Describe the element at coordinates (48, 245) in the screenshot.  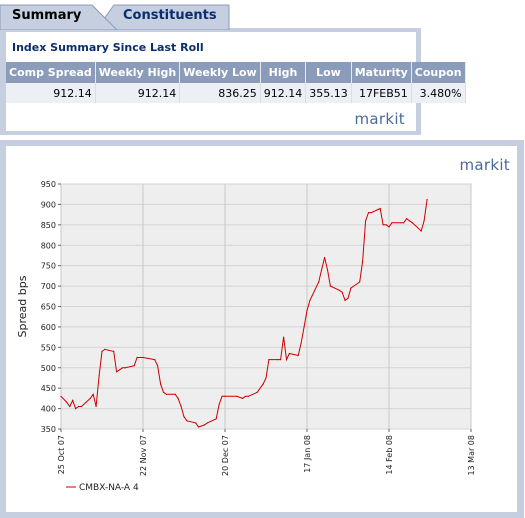
I see `y-tick-label: 800` at that location.